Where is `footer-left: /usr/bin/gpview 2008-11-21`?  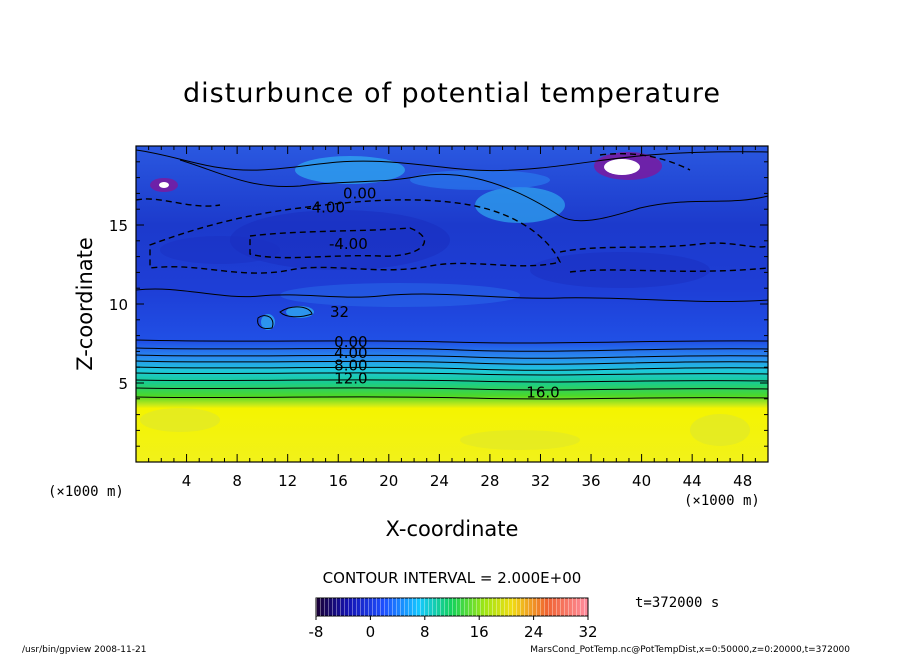
footer-left: /usr/bin/gpview 2008-11-21 is located at coordinates (84, 649).